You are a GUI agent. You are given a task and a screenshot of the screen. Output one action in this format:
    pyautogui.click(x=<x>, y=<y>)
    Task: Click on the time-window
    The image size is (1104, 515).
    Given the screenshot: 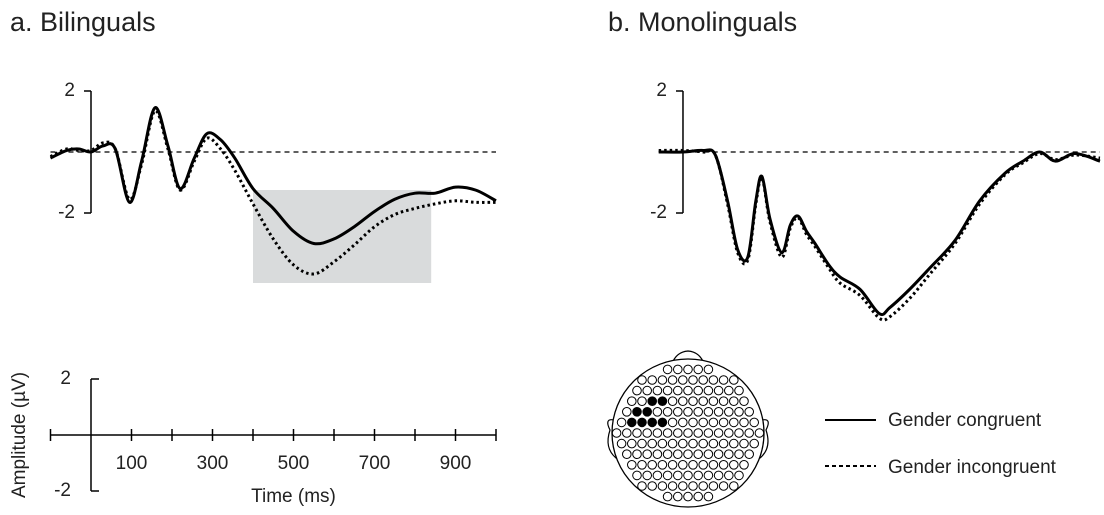 What is the action you would take?
    pyautogui.click(x=342, y=236)
    